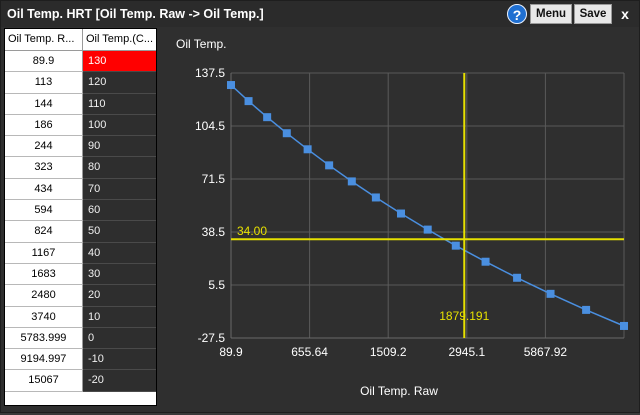  Describe the element at coordinates (252, 231) in the screenshot. I see `cursor-y-label: 34.00` at that location.